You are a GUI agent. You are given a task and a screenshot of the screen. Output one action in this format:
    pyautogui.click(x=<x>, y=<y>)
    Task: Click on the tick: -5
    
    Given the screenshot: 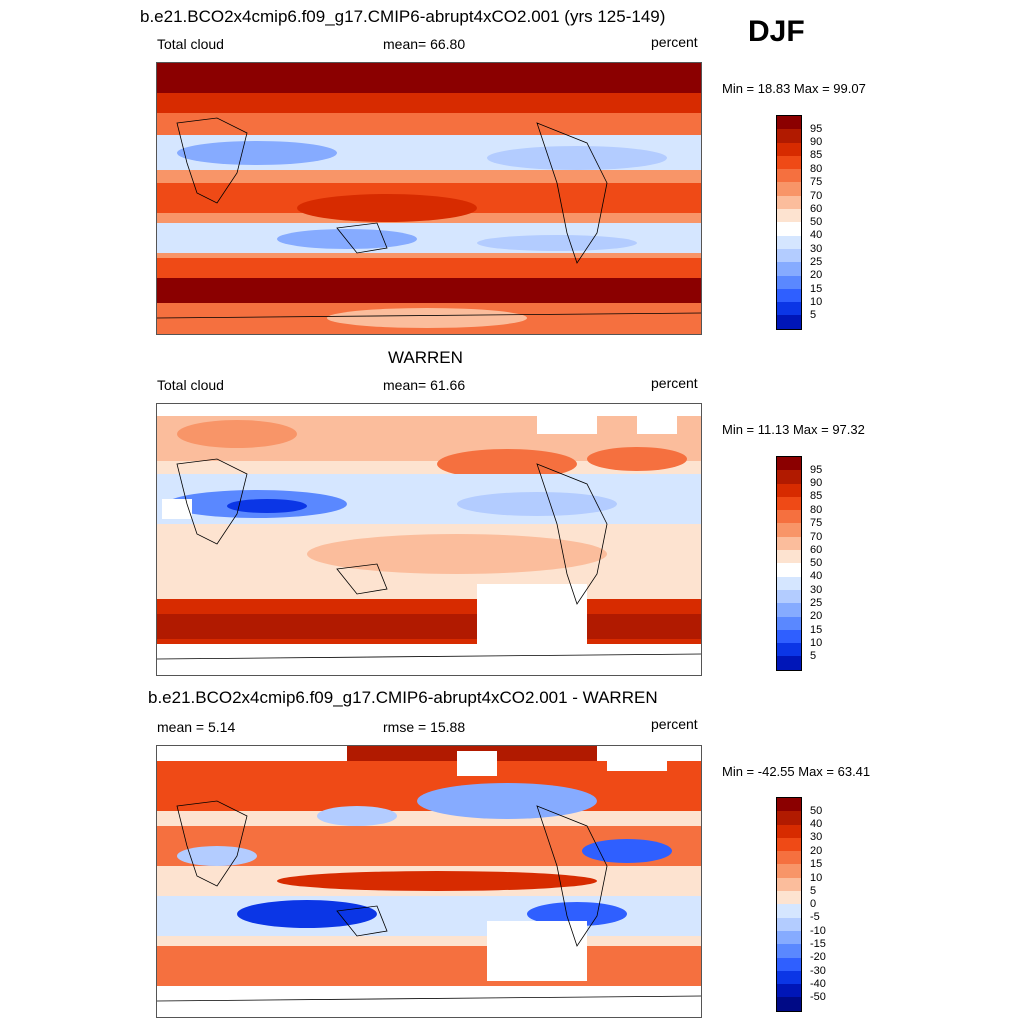 What is the action you would take?
    pyautogui.click(x=815, y=917)
    